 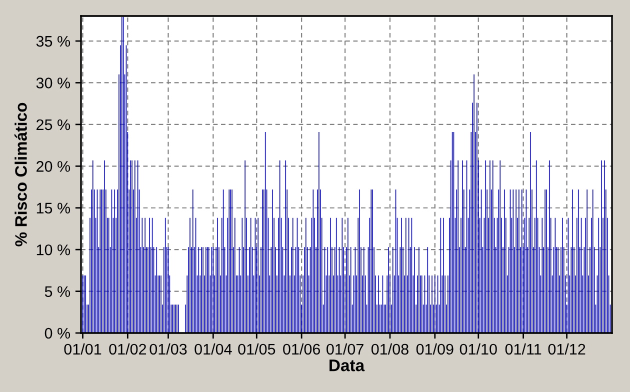 I want to click on x-tick-label: 01/12, so click(x=567, y=349).